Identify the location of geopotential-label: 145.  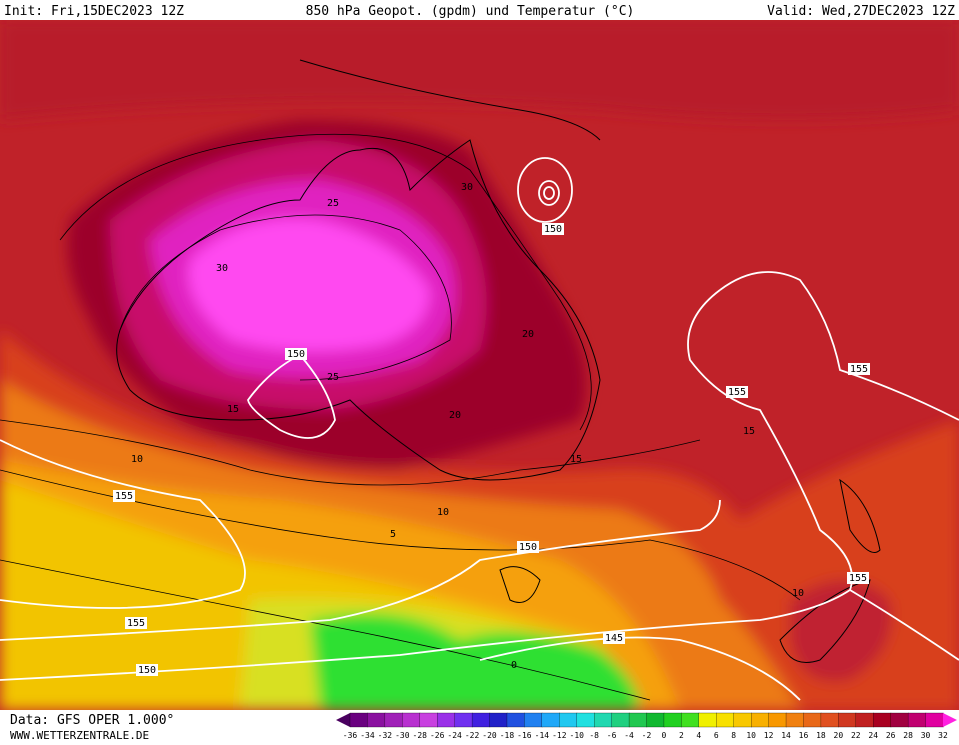
(614, 638).